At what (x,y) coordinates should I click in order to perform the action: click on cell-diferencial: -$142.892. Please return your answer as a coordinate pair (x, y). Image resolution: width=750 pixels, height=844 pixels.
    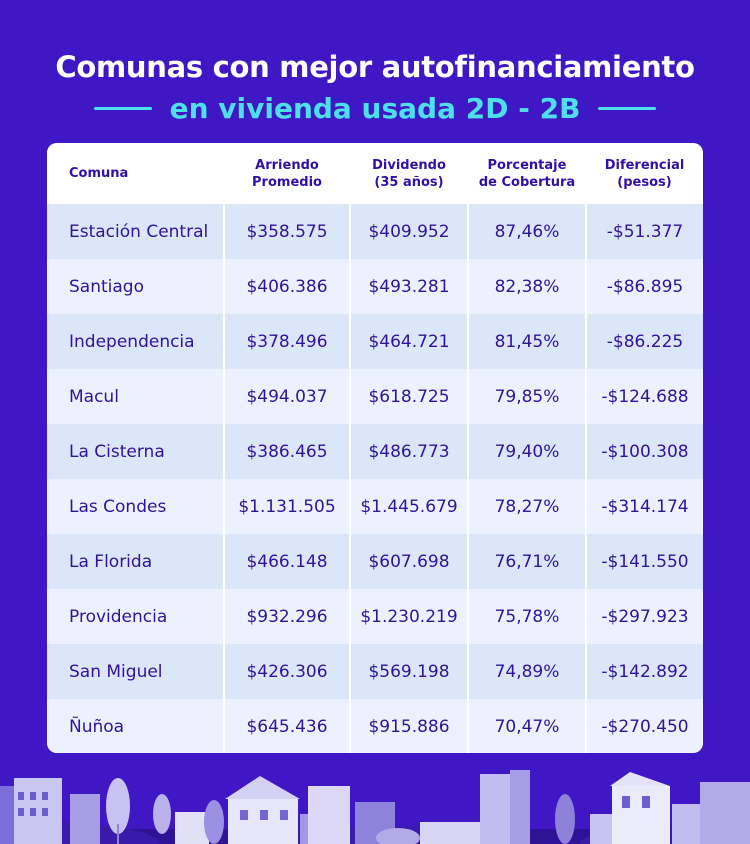
    Looking at the image, I should click on (644, 671).